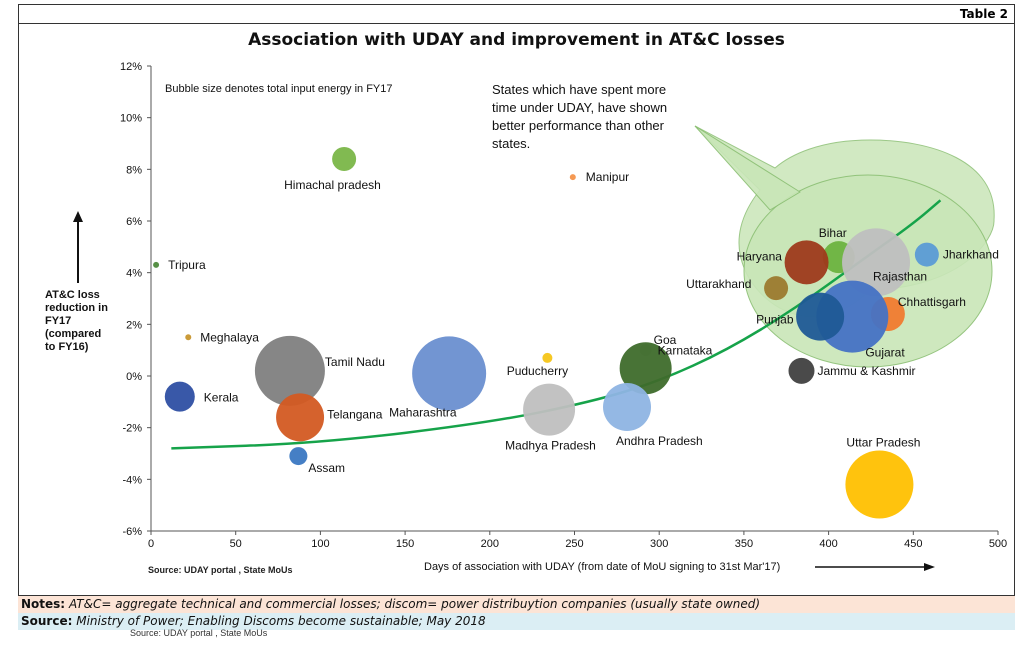 The height and width of the screenshot is (660, 1018). What do you see at coordinates (326, 468) in the screenshot?
I see `bubble-label: Assam` at bounding box center [326, 468].